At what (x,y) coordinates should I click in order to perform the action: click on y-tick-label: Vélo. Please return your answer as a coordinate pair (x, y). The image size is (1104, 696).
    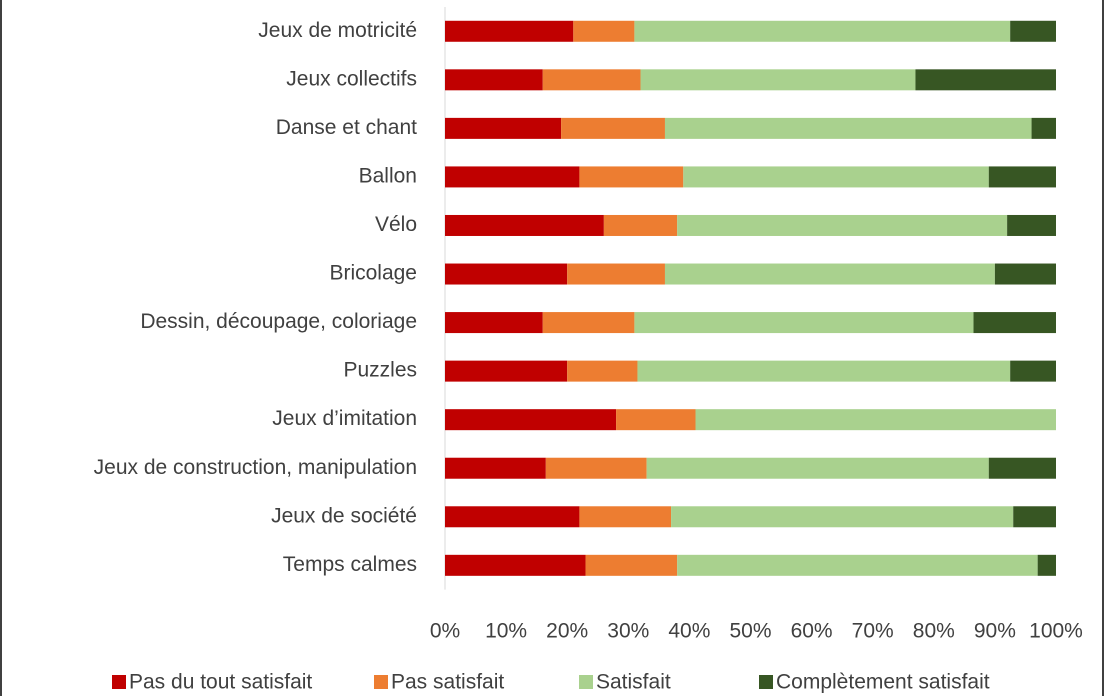
    Looking at the image, I should click on (396, 224).